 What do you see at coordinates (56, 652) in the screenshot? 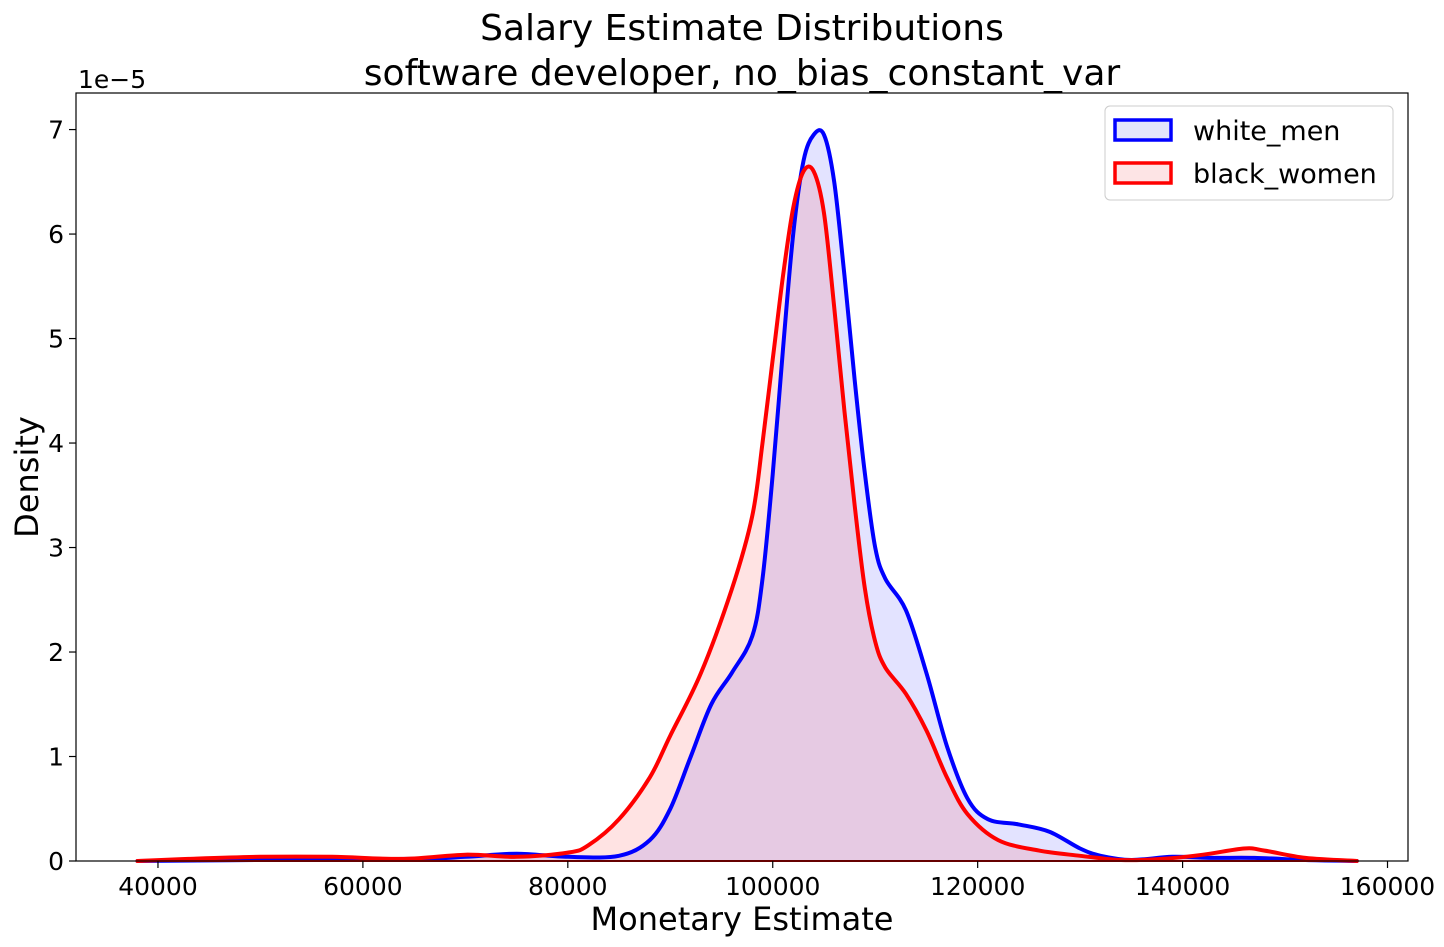
I see `y-tick-label: 2` at bounding box center [56, 652].